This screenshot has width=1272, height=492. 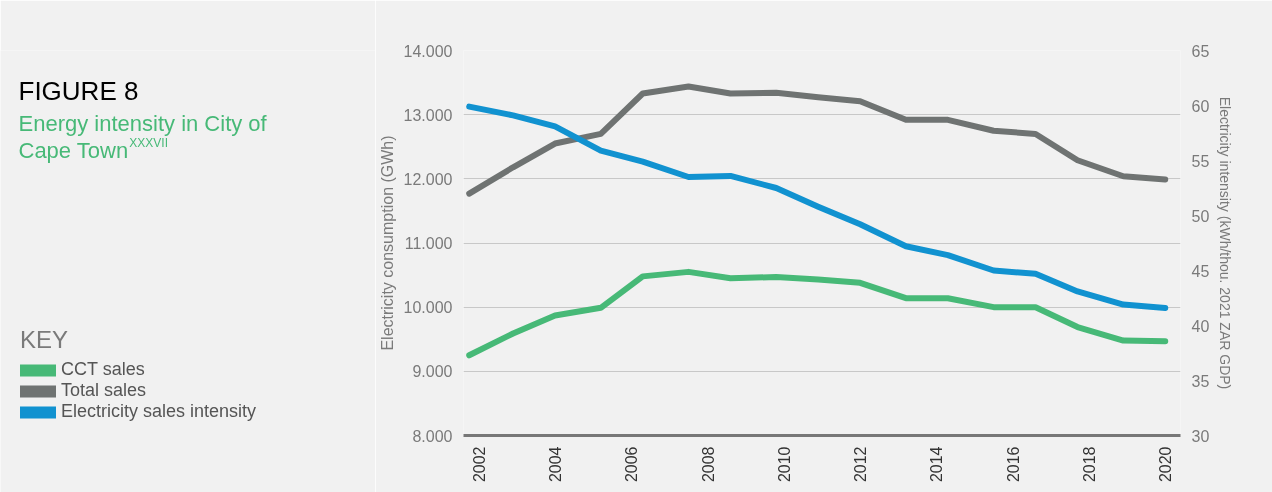 I want to click on x-tick-label: 2008, so click(x=708, y=464).